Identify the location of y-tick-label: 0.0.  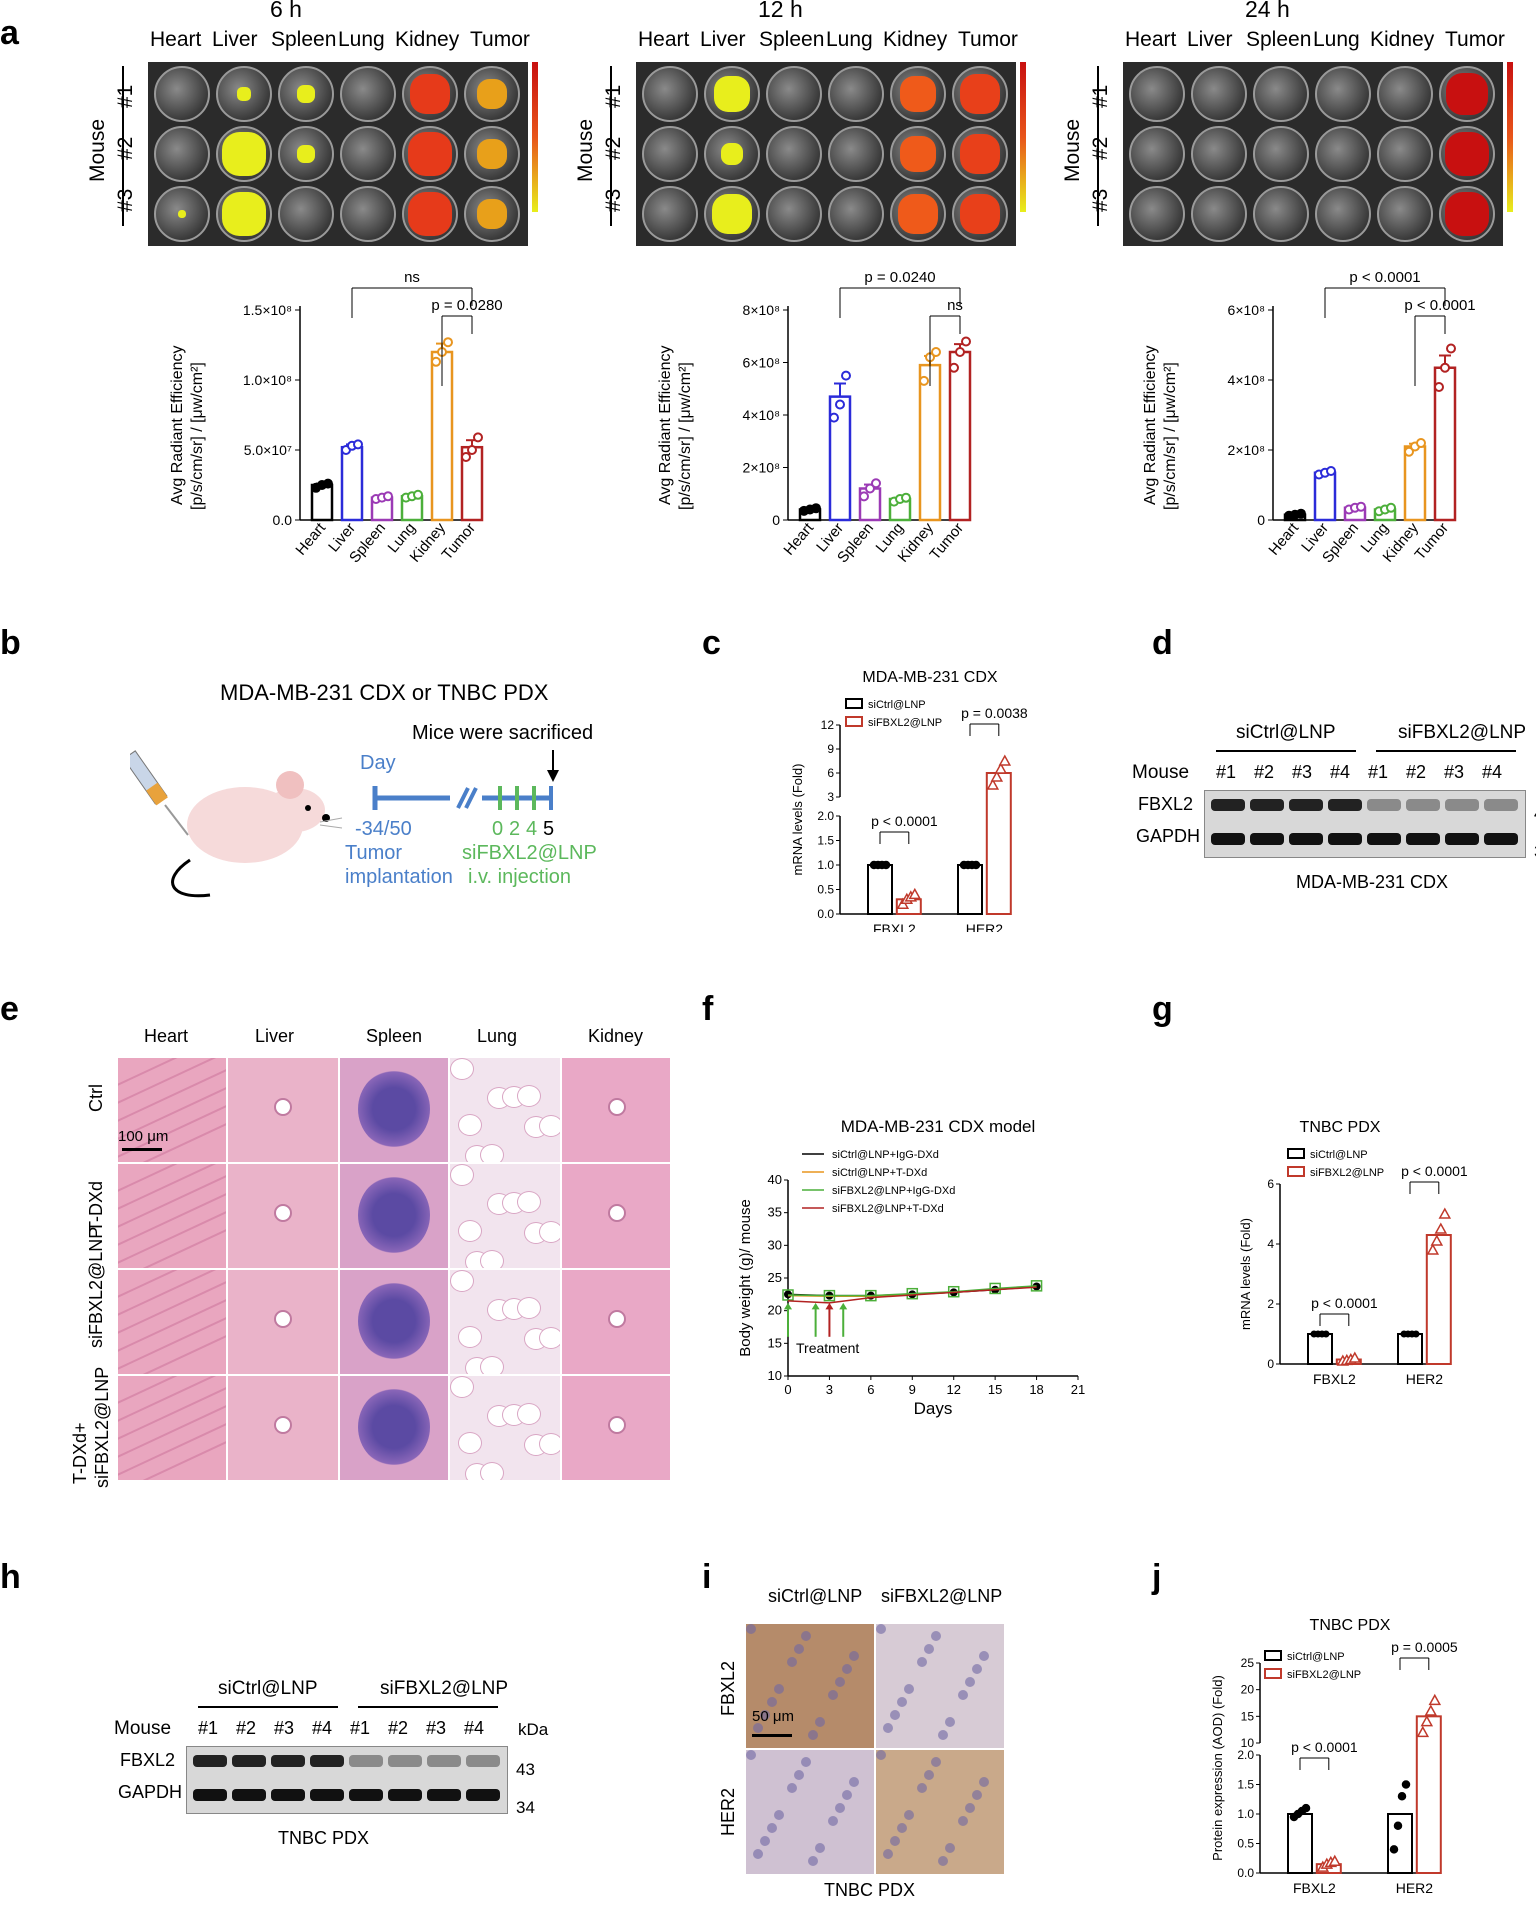
(825, 914).